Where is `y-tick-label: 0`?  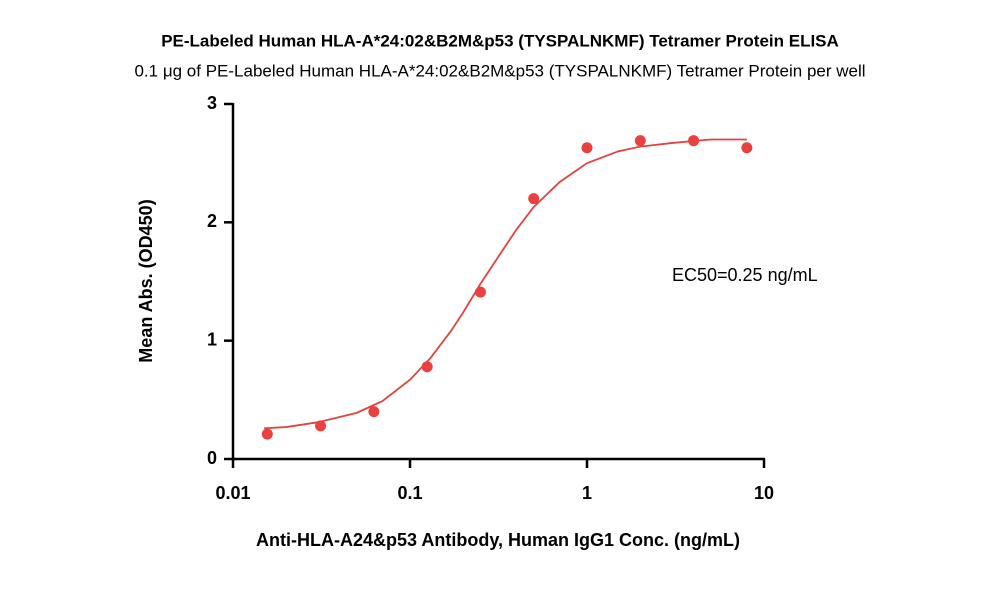
y-tick-label: 0 is located at coordinates (212, 458).